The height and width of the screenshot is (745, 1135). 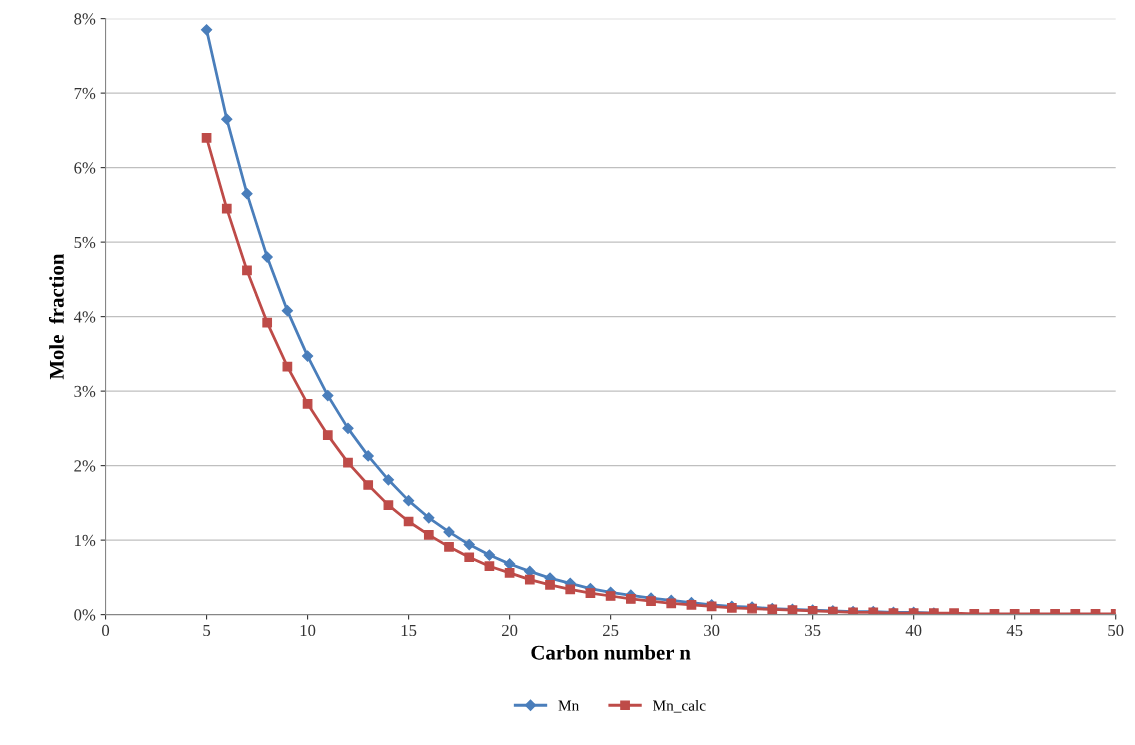 What do you see at coordinates (913, 630) in the screenshot?
I see `x-tick-label: 40` at bounding box center [913, 630].